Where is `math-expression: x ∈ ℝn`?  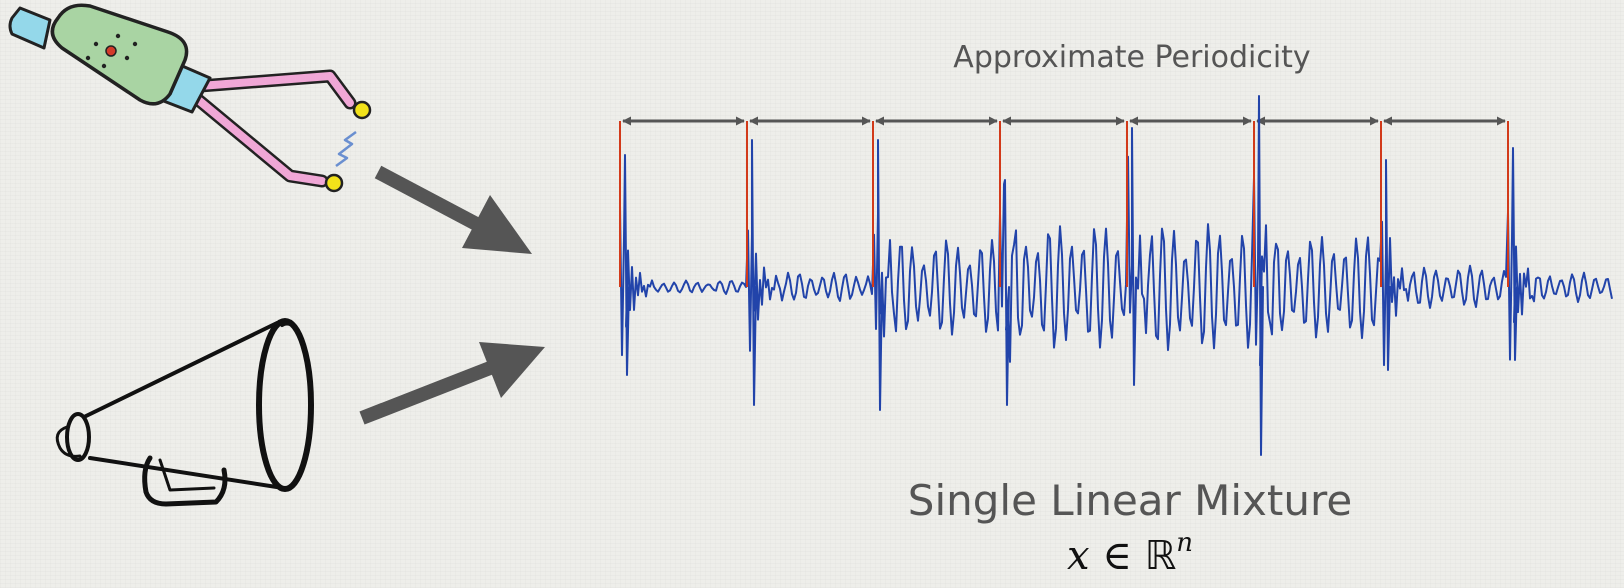
math-expression: x ∈ ℝn is located at coordinates (1130, 553).